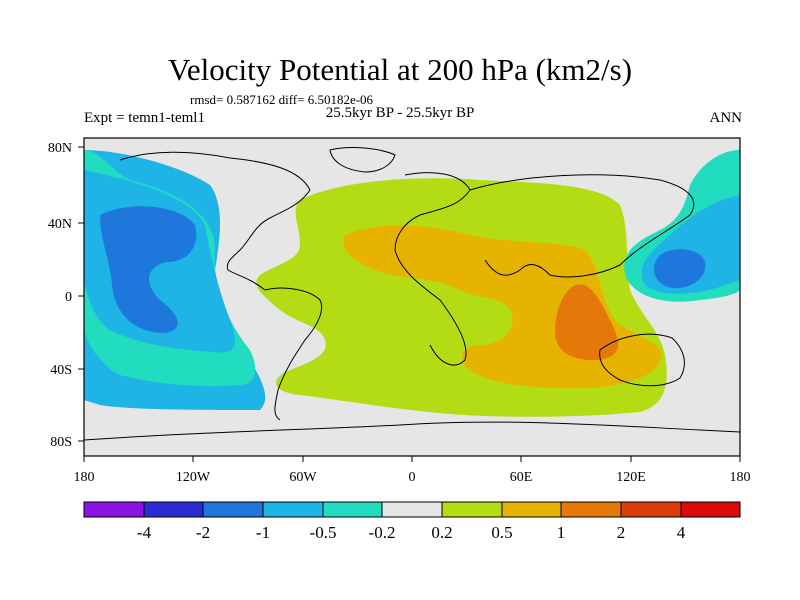 The height and width of the screenshot is (600, 800). Describe the element at coordinates (68, 297) in the screenshot. I see `lat-label-0: 0` at that location.